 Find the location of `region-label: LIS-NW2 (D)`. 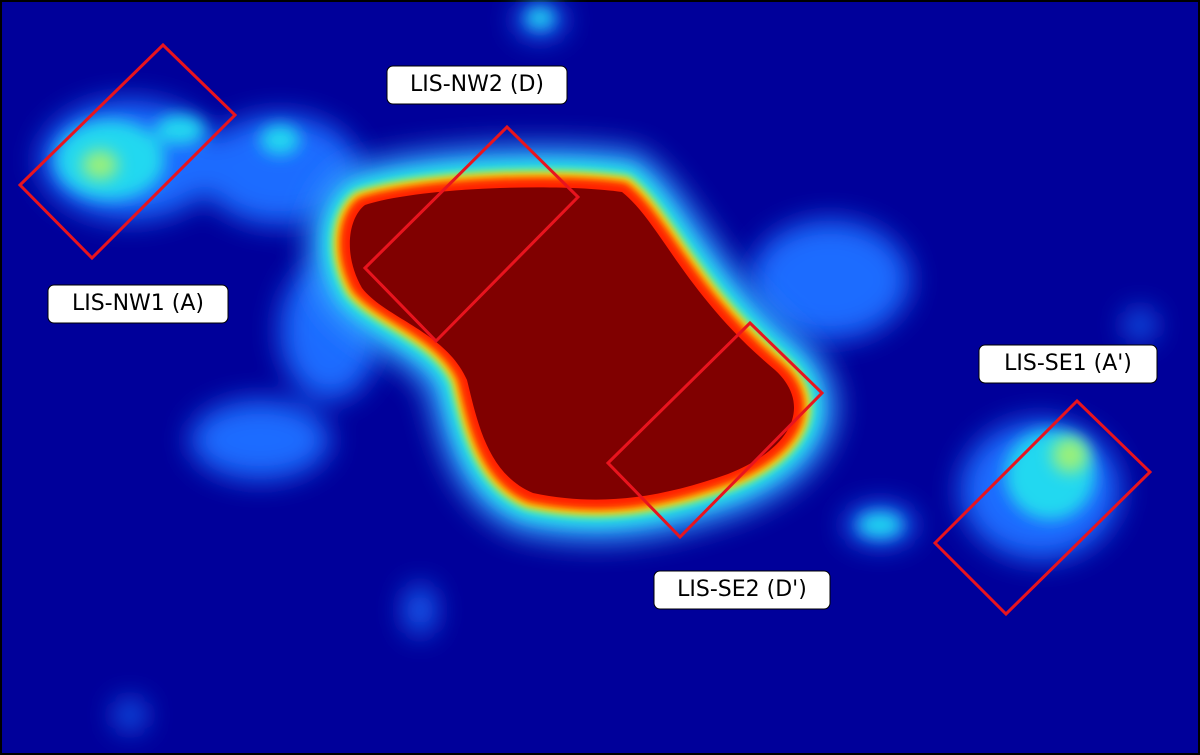

region-label: LIS-NW2 (D) is located at coordinates (477, 84).